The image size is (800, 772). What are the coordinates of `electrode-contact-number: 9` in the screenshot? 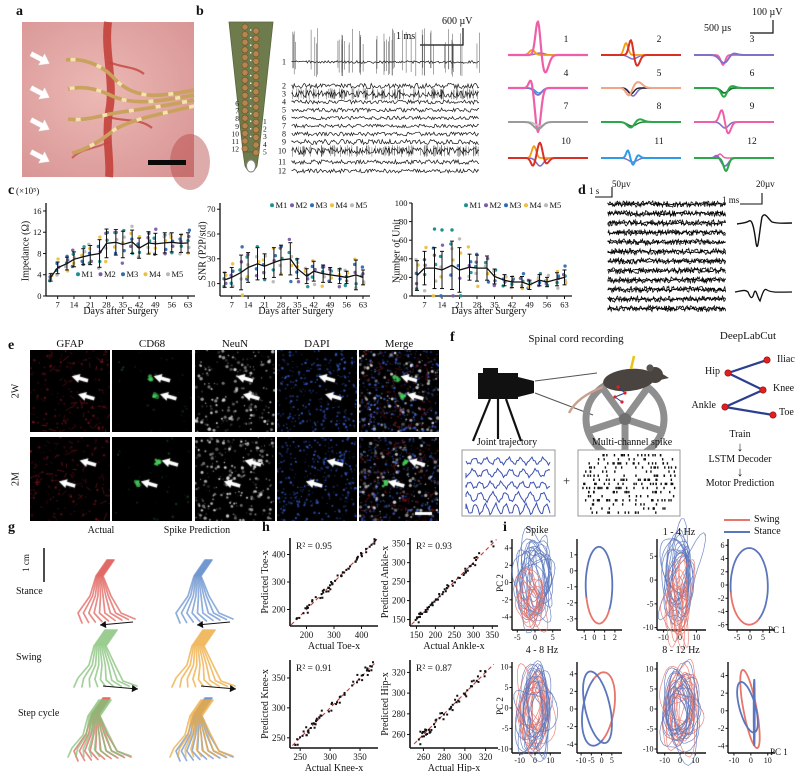 It's located at (237, 126).